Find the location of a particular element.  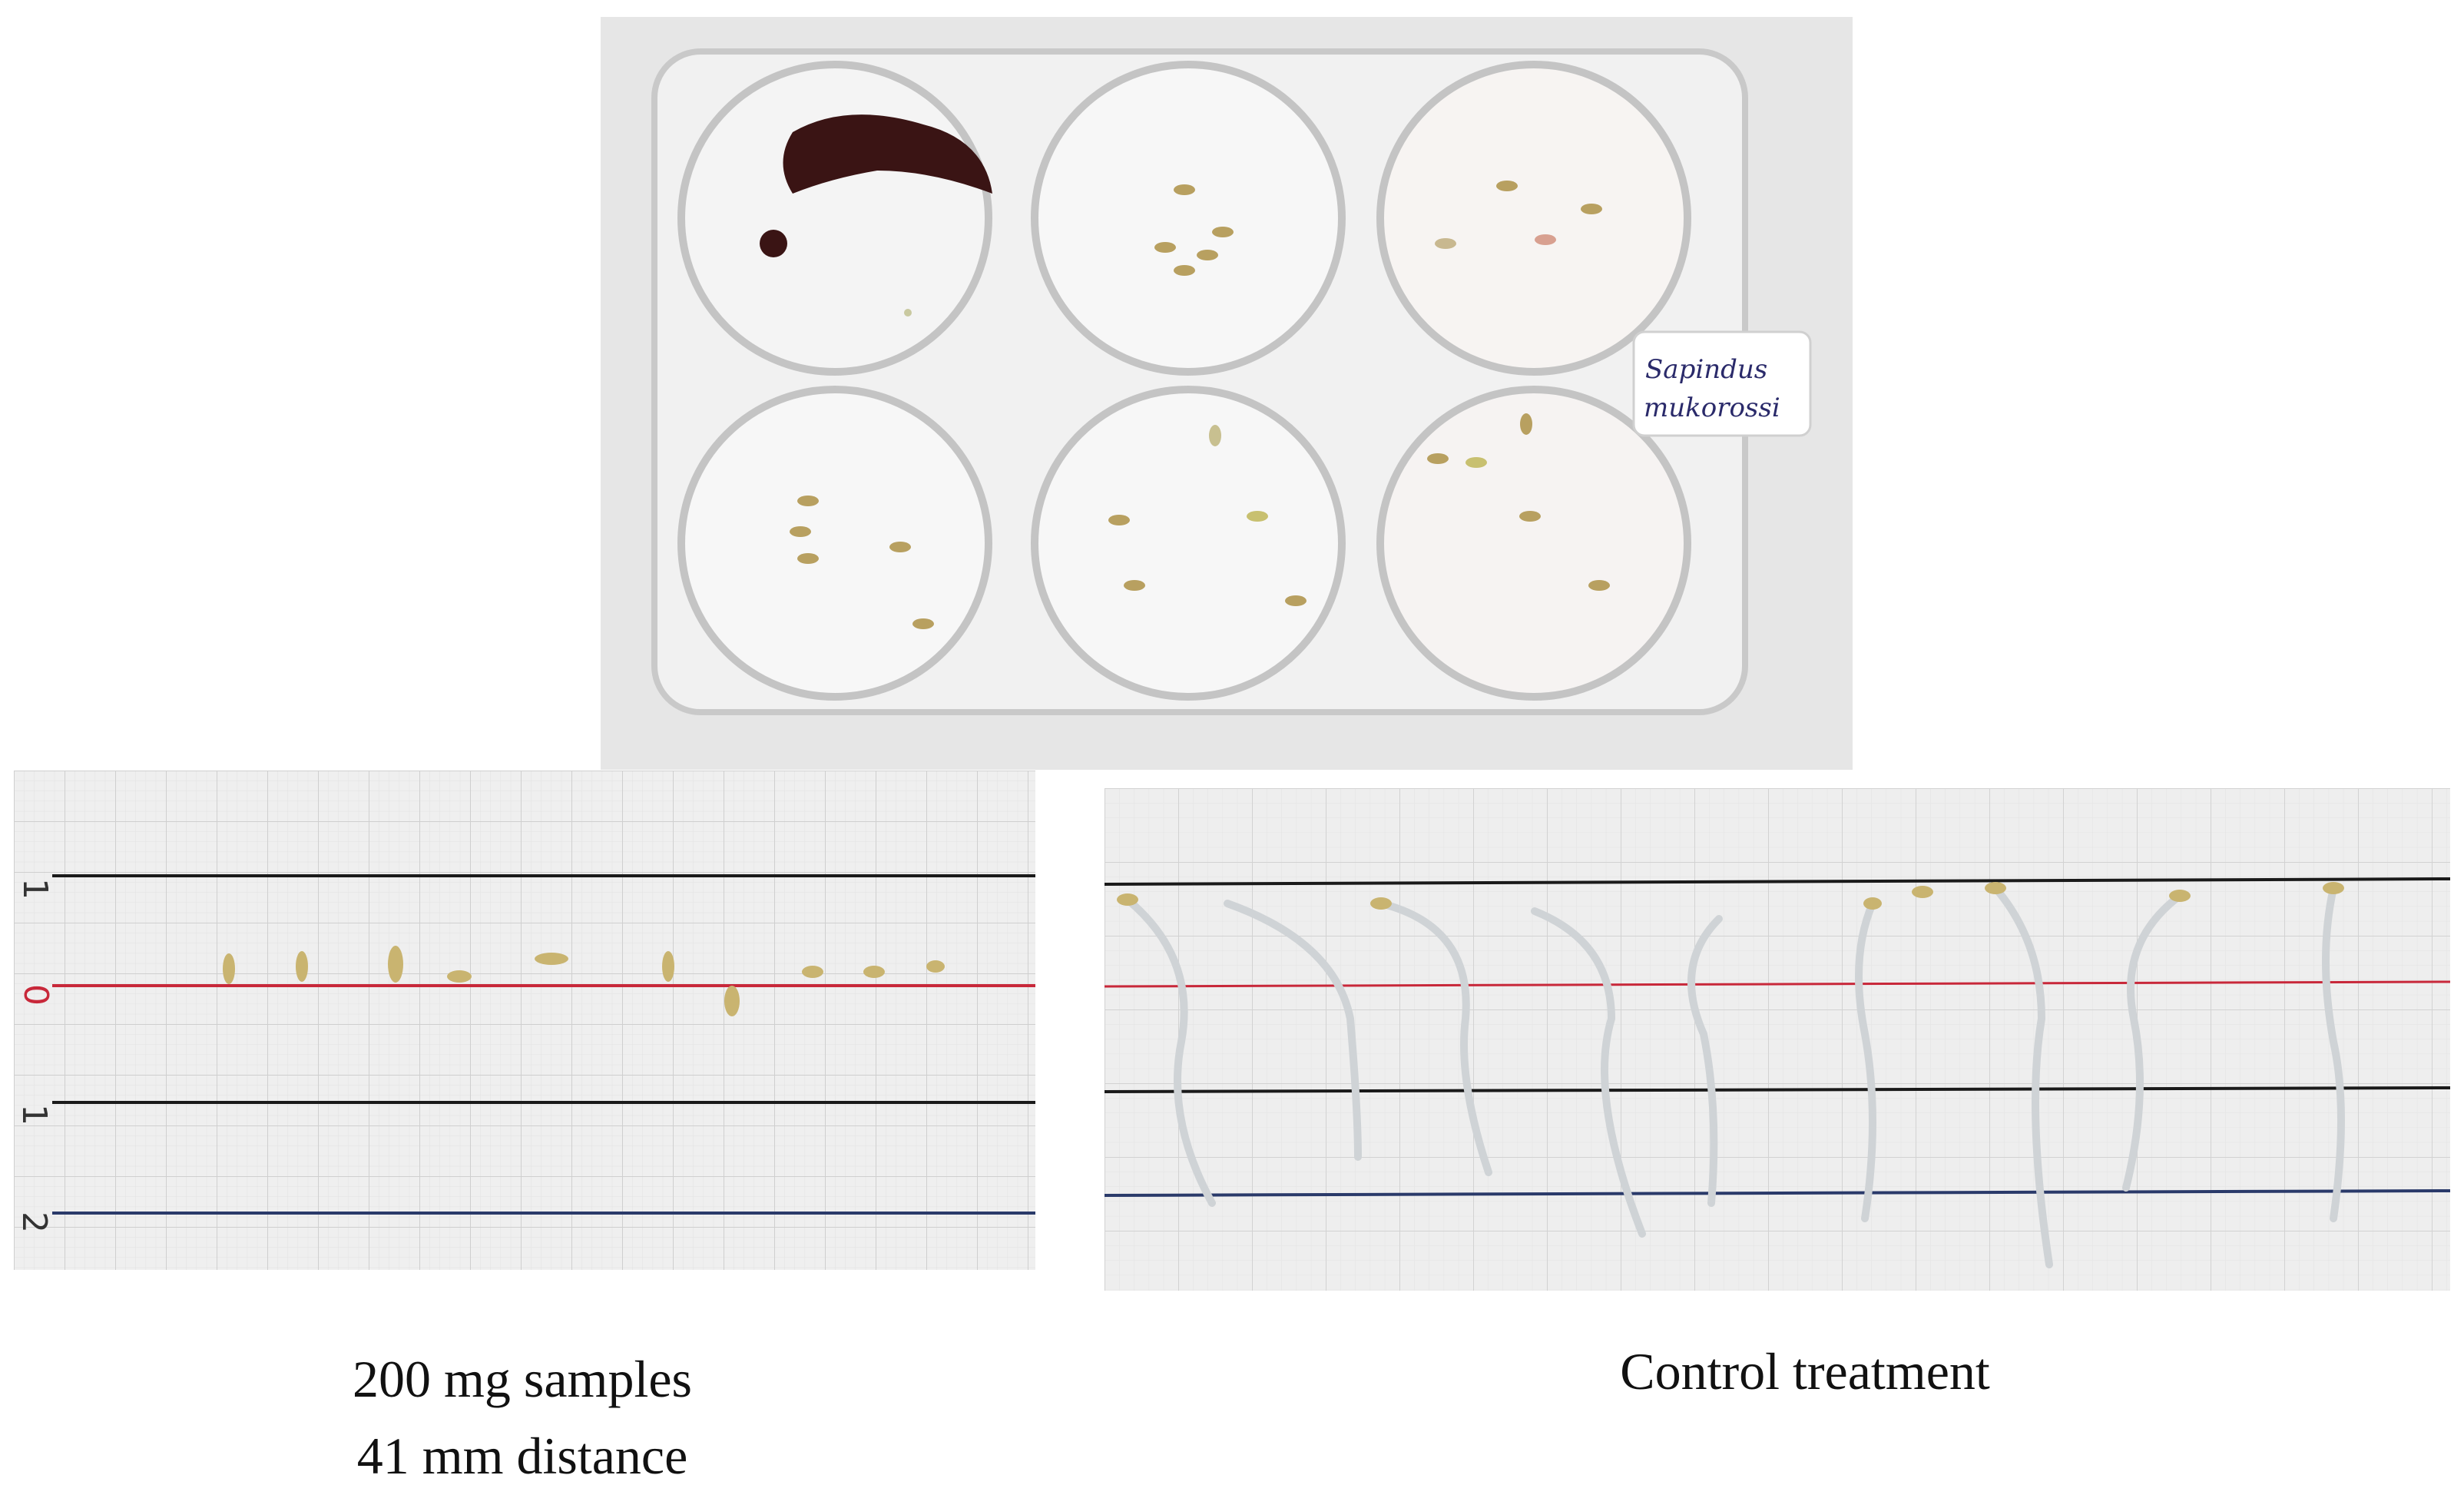

control-caption-text: Control treatment is located at coordinates (1805, 1371).